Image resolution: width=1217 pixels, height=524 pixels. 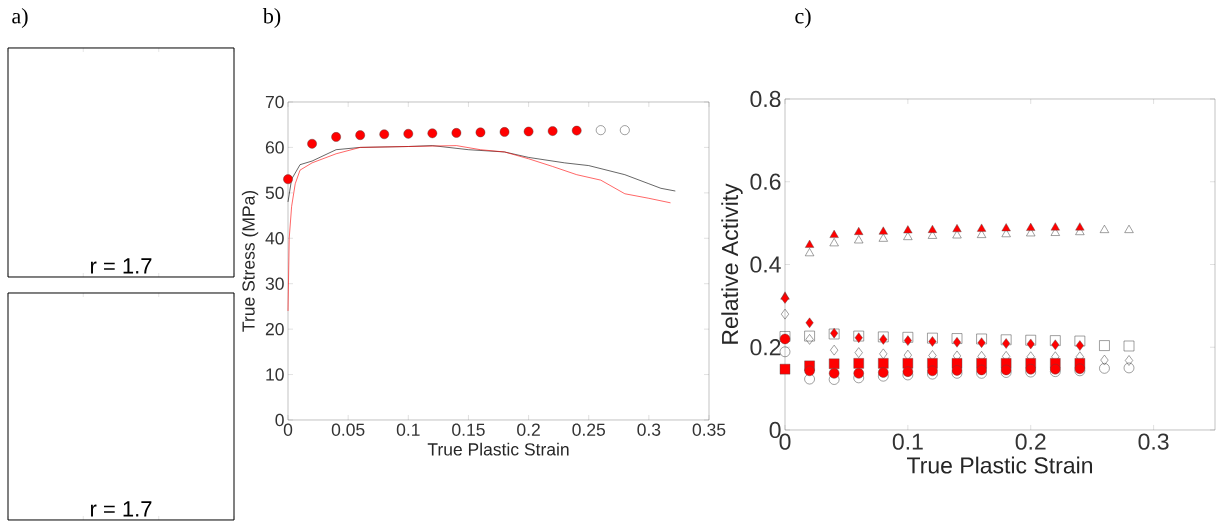 I want to click on y-axis-title: Relative Activity, so click(x=732, y=263).